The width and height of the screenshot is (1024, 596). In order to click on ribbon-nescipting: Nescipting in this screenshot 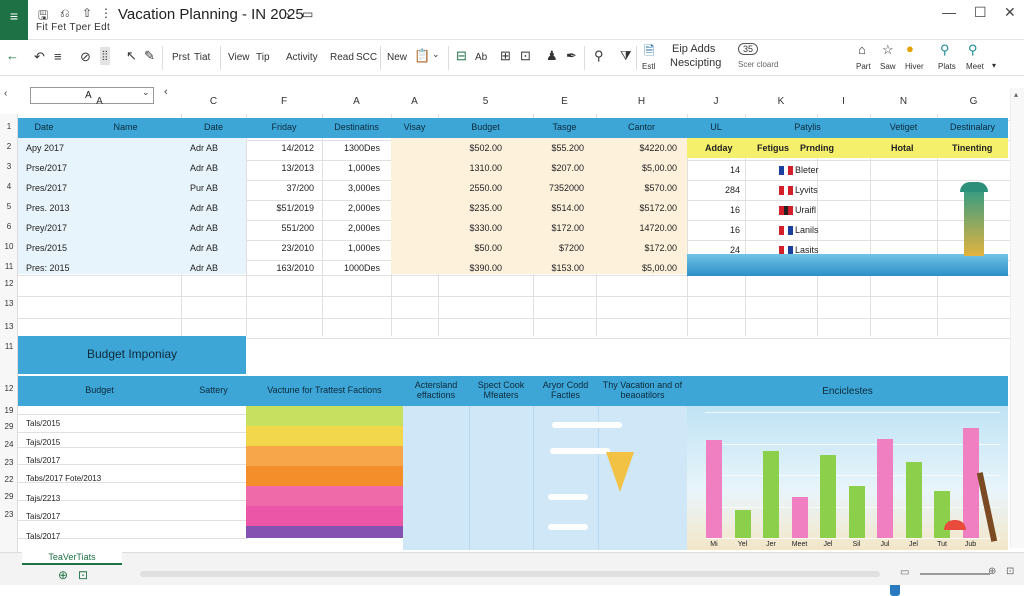, I will do `click(696, 63)`.